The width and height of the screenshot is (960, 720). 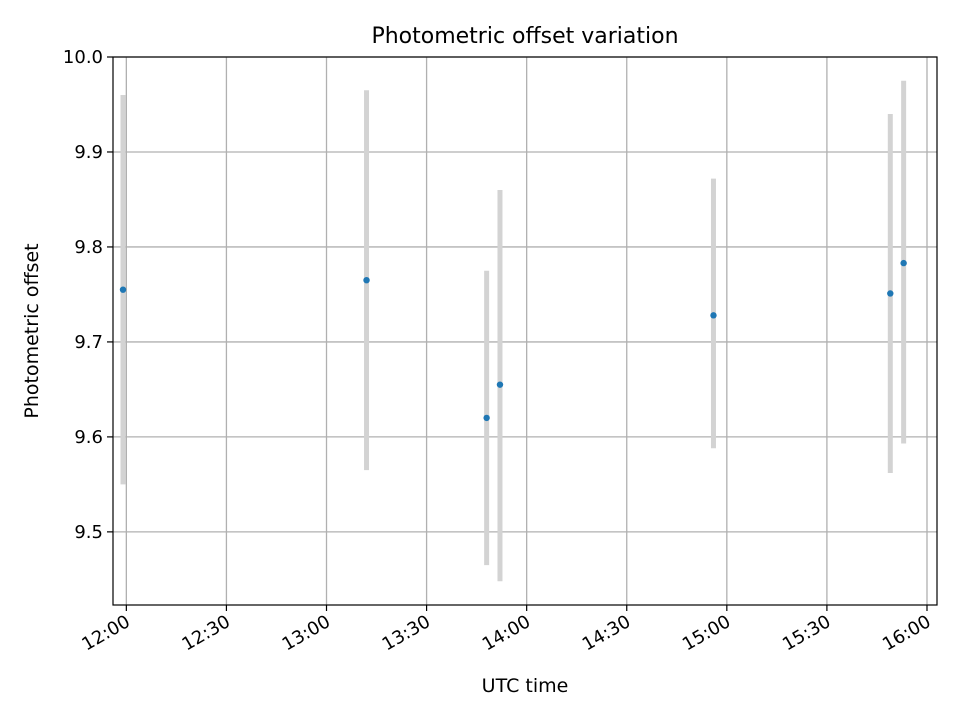 What do you see at coordinates (525, 686) in the screenshot?
I see `x-axis-label: UTC time` at bounding box center [525, 686].